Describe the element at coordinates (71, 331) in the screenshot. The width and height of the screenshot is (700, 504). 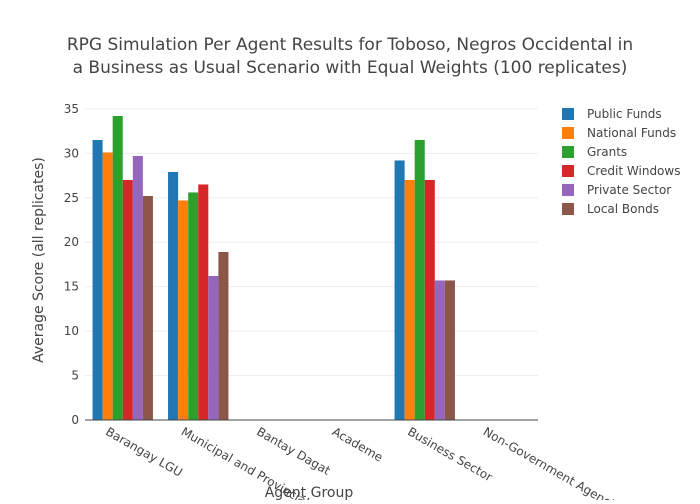
I see `y-tick-label: 10` at that location.